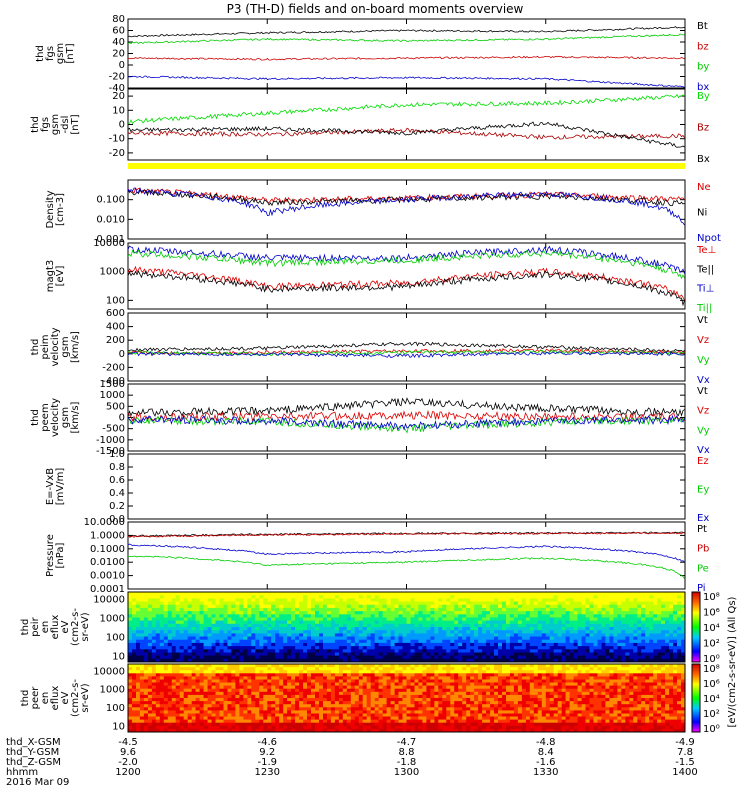 The height and width of the screenshot is (800, 750). I want to click on y-tick-label: 1.0, so click(117, 454).